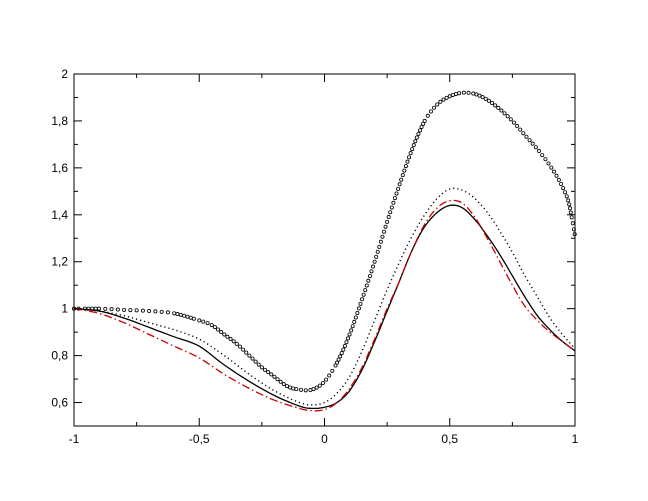 This screenshot has width=648, height=501. I want to click on y-tick-label: 2, so click(64, 74).